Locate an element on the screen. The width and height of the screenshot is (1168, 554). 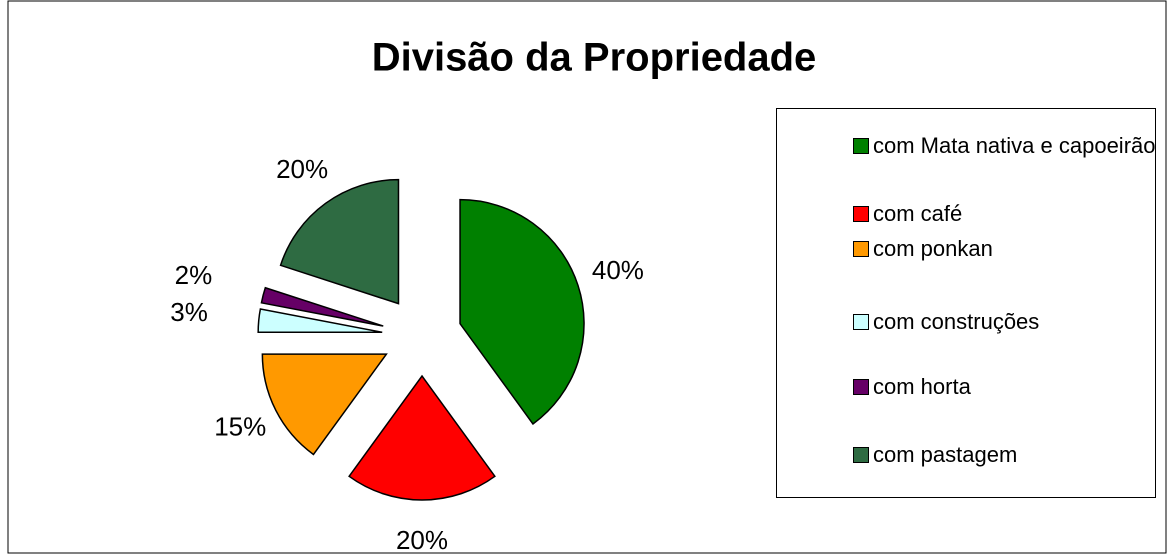
legend-label: com construções is located at coordinates (956, 321).